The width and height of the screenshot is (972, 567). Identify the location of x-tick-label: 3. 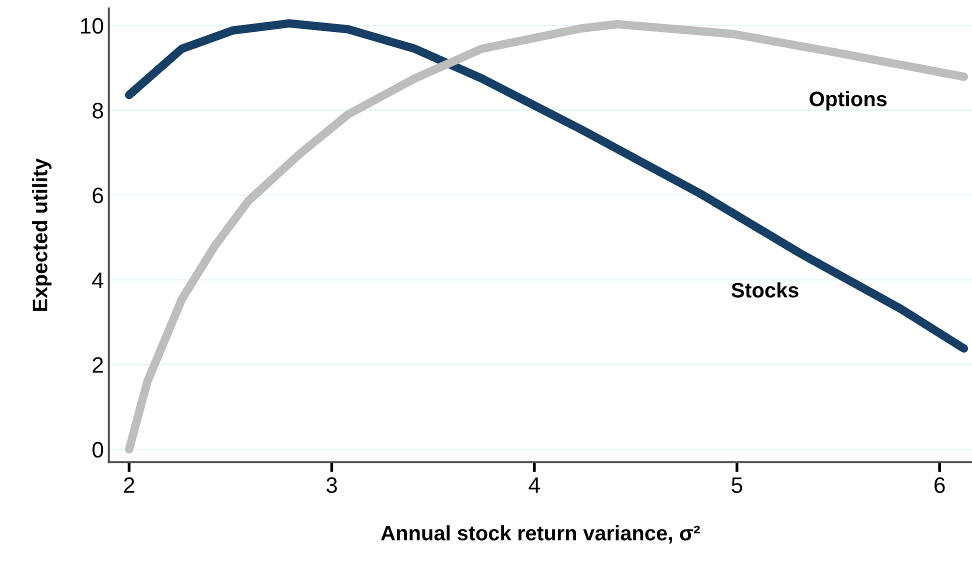
(331, 485).